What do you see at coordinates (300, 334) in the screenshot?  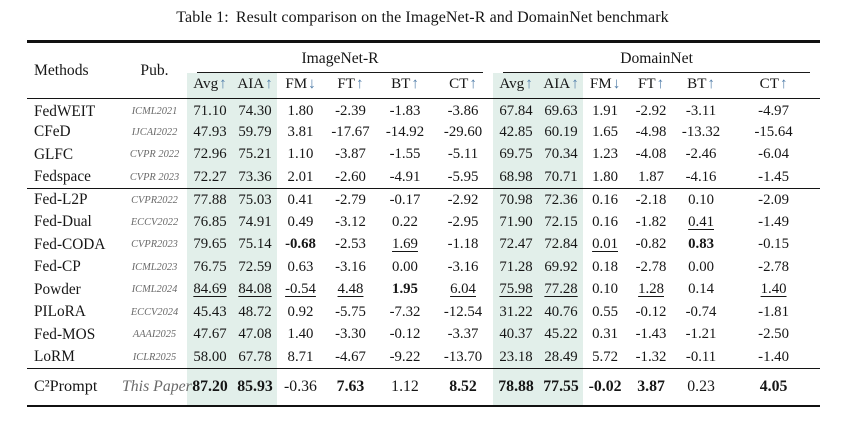 I see `metric-value: 1.40` at bounding box center [300, 334].